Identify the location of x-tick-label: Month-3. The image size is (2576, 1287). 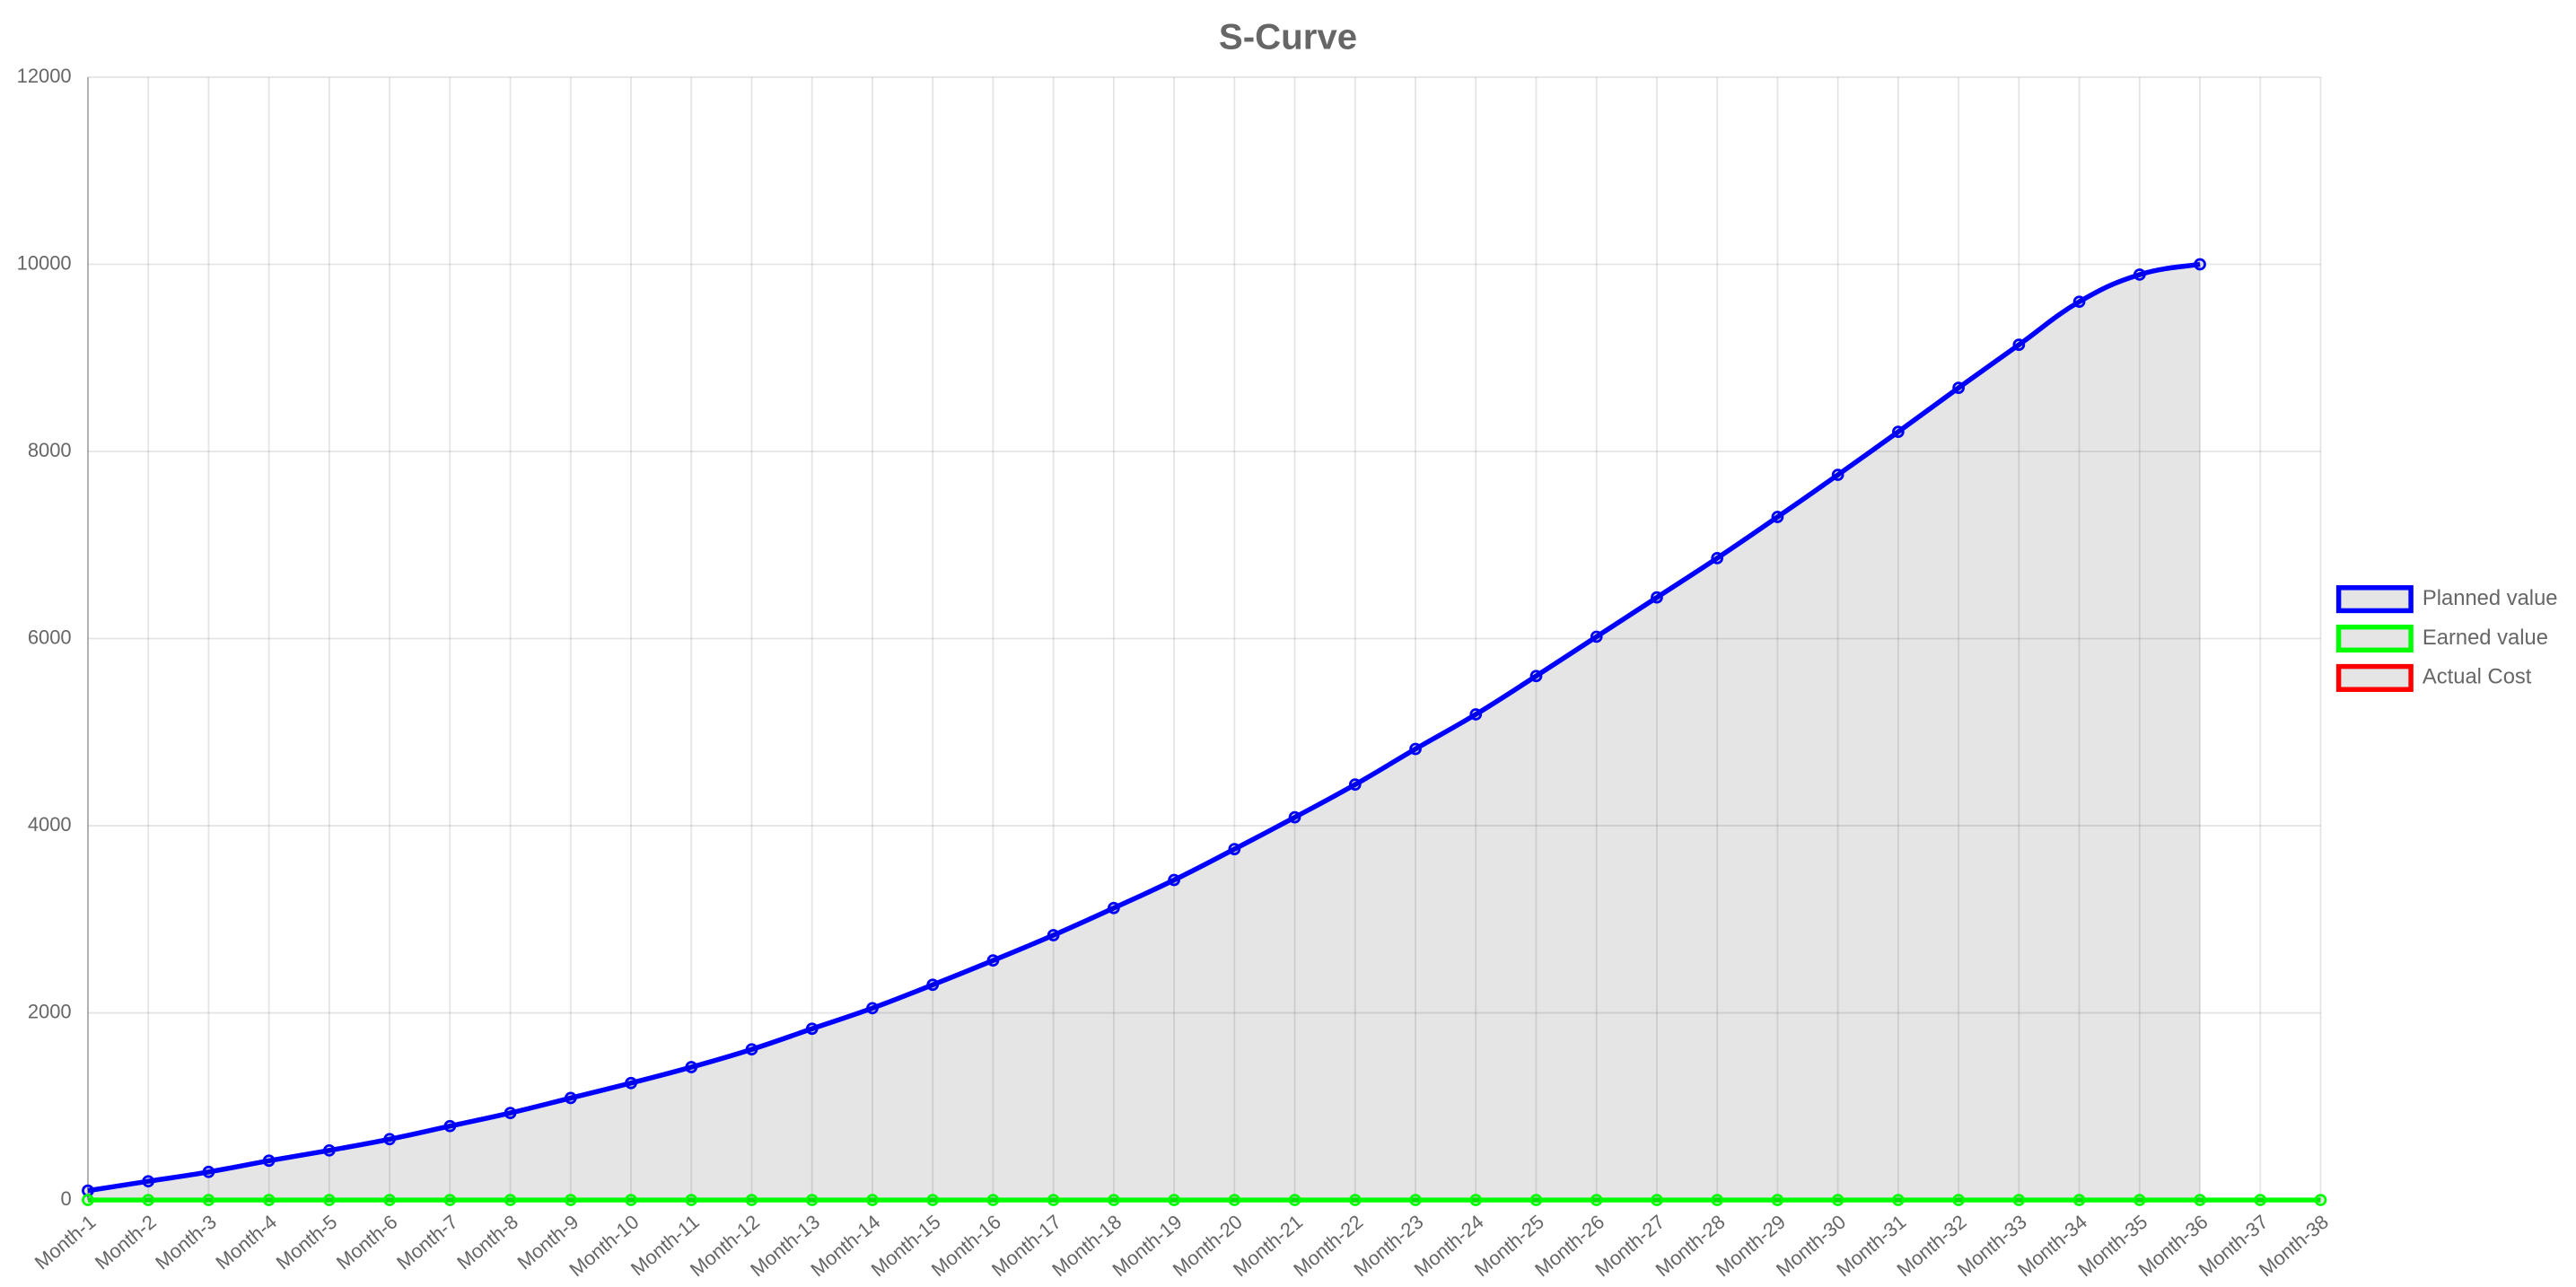
(186, 1242).